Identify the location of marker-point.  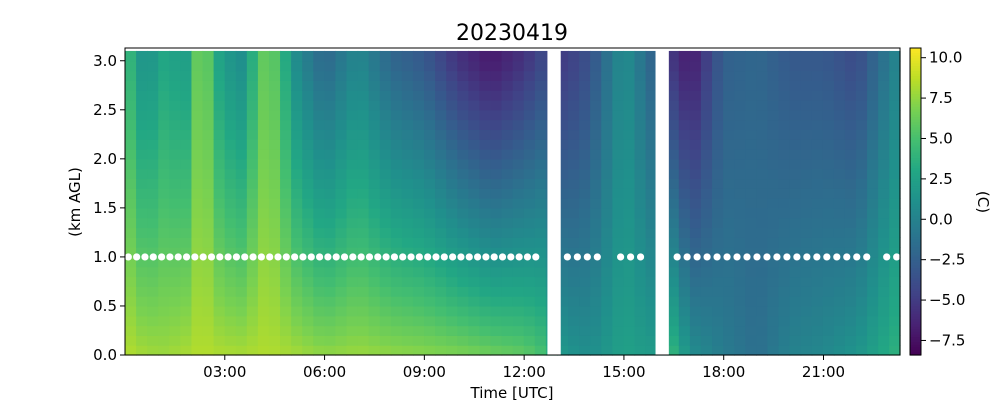
(245, 257).